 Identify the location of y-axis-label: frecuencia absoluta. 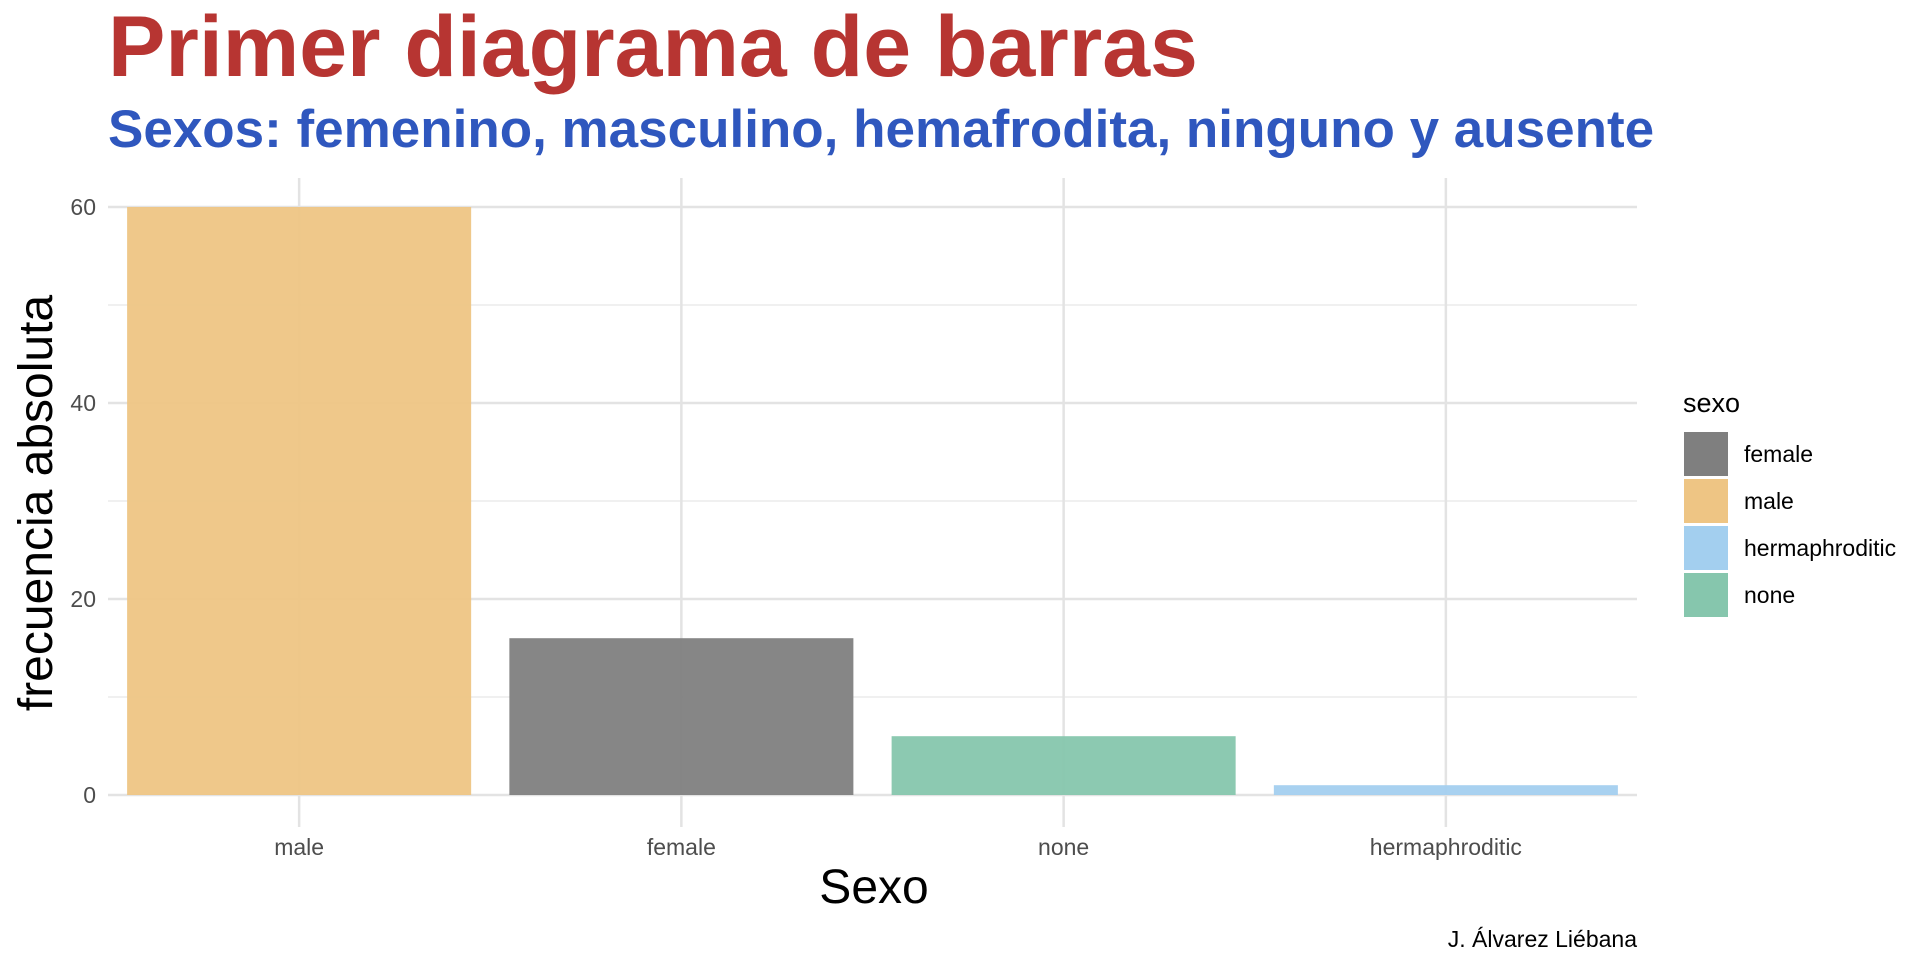
(36, 503).